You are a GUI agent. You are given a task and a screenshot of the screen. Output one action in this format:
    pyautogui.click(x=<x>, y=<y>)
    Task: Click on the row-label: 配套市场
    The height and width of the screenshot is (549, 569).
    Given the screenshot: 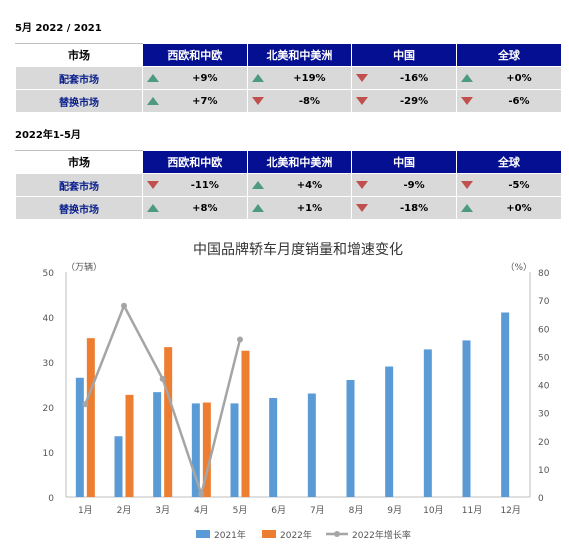 What is the action you would take?
    pyautogui.click(x=79, y=78)
    